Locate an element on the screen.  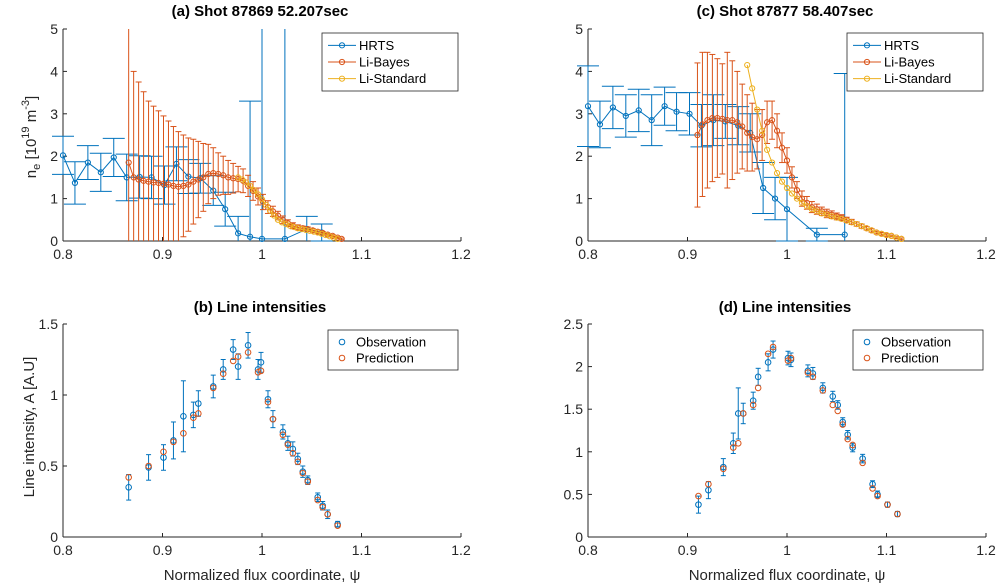
panel-a-legend-li-standard-label: Li-Standard is located at coordinates (392, 78).